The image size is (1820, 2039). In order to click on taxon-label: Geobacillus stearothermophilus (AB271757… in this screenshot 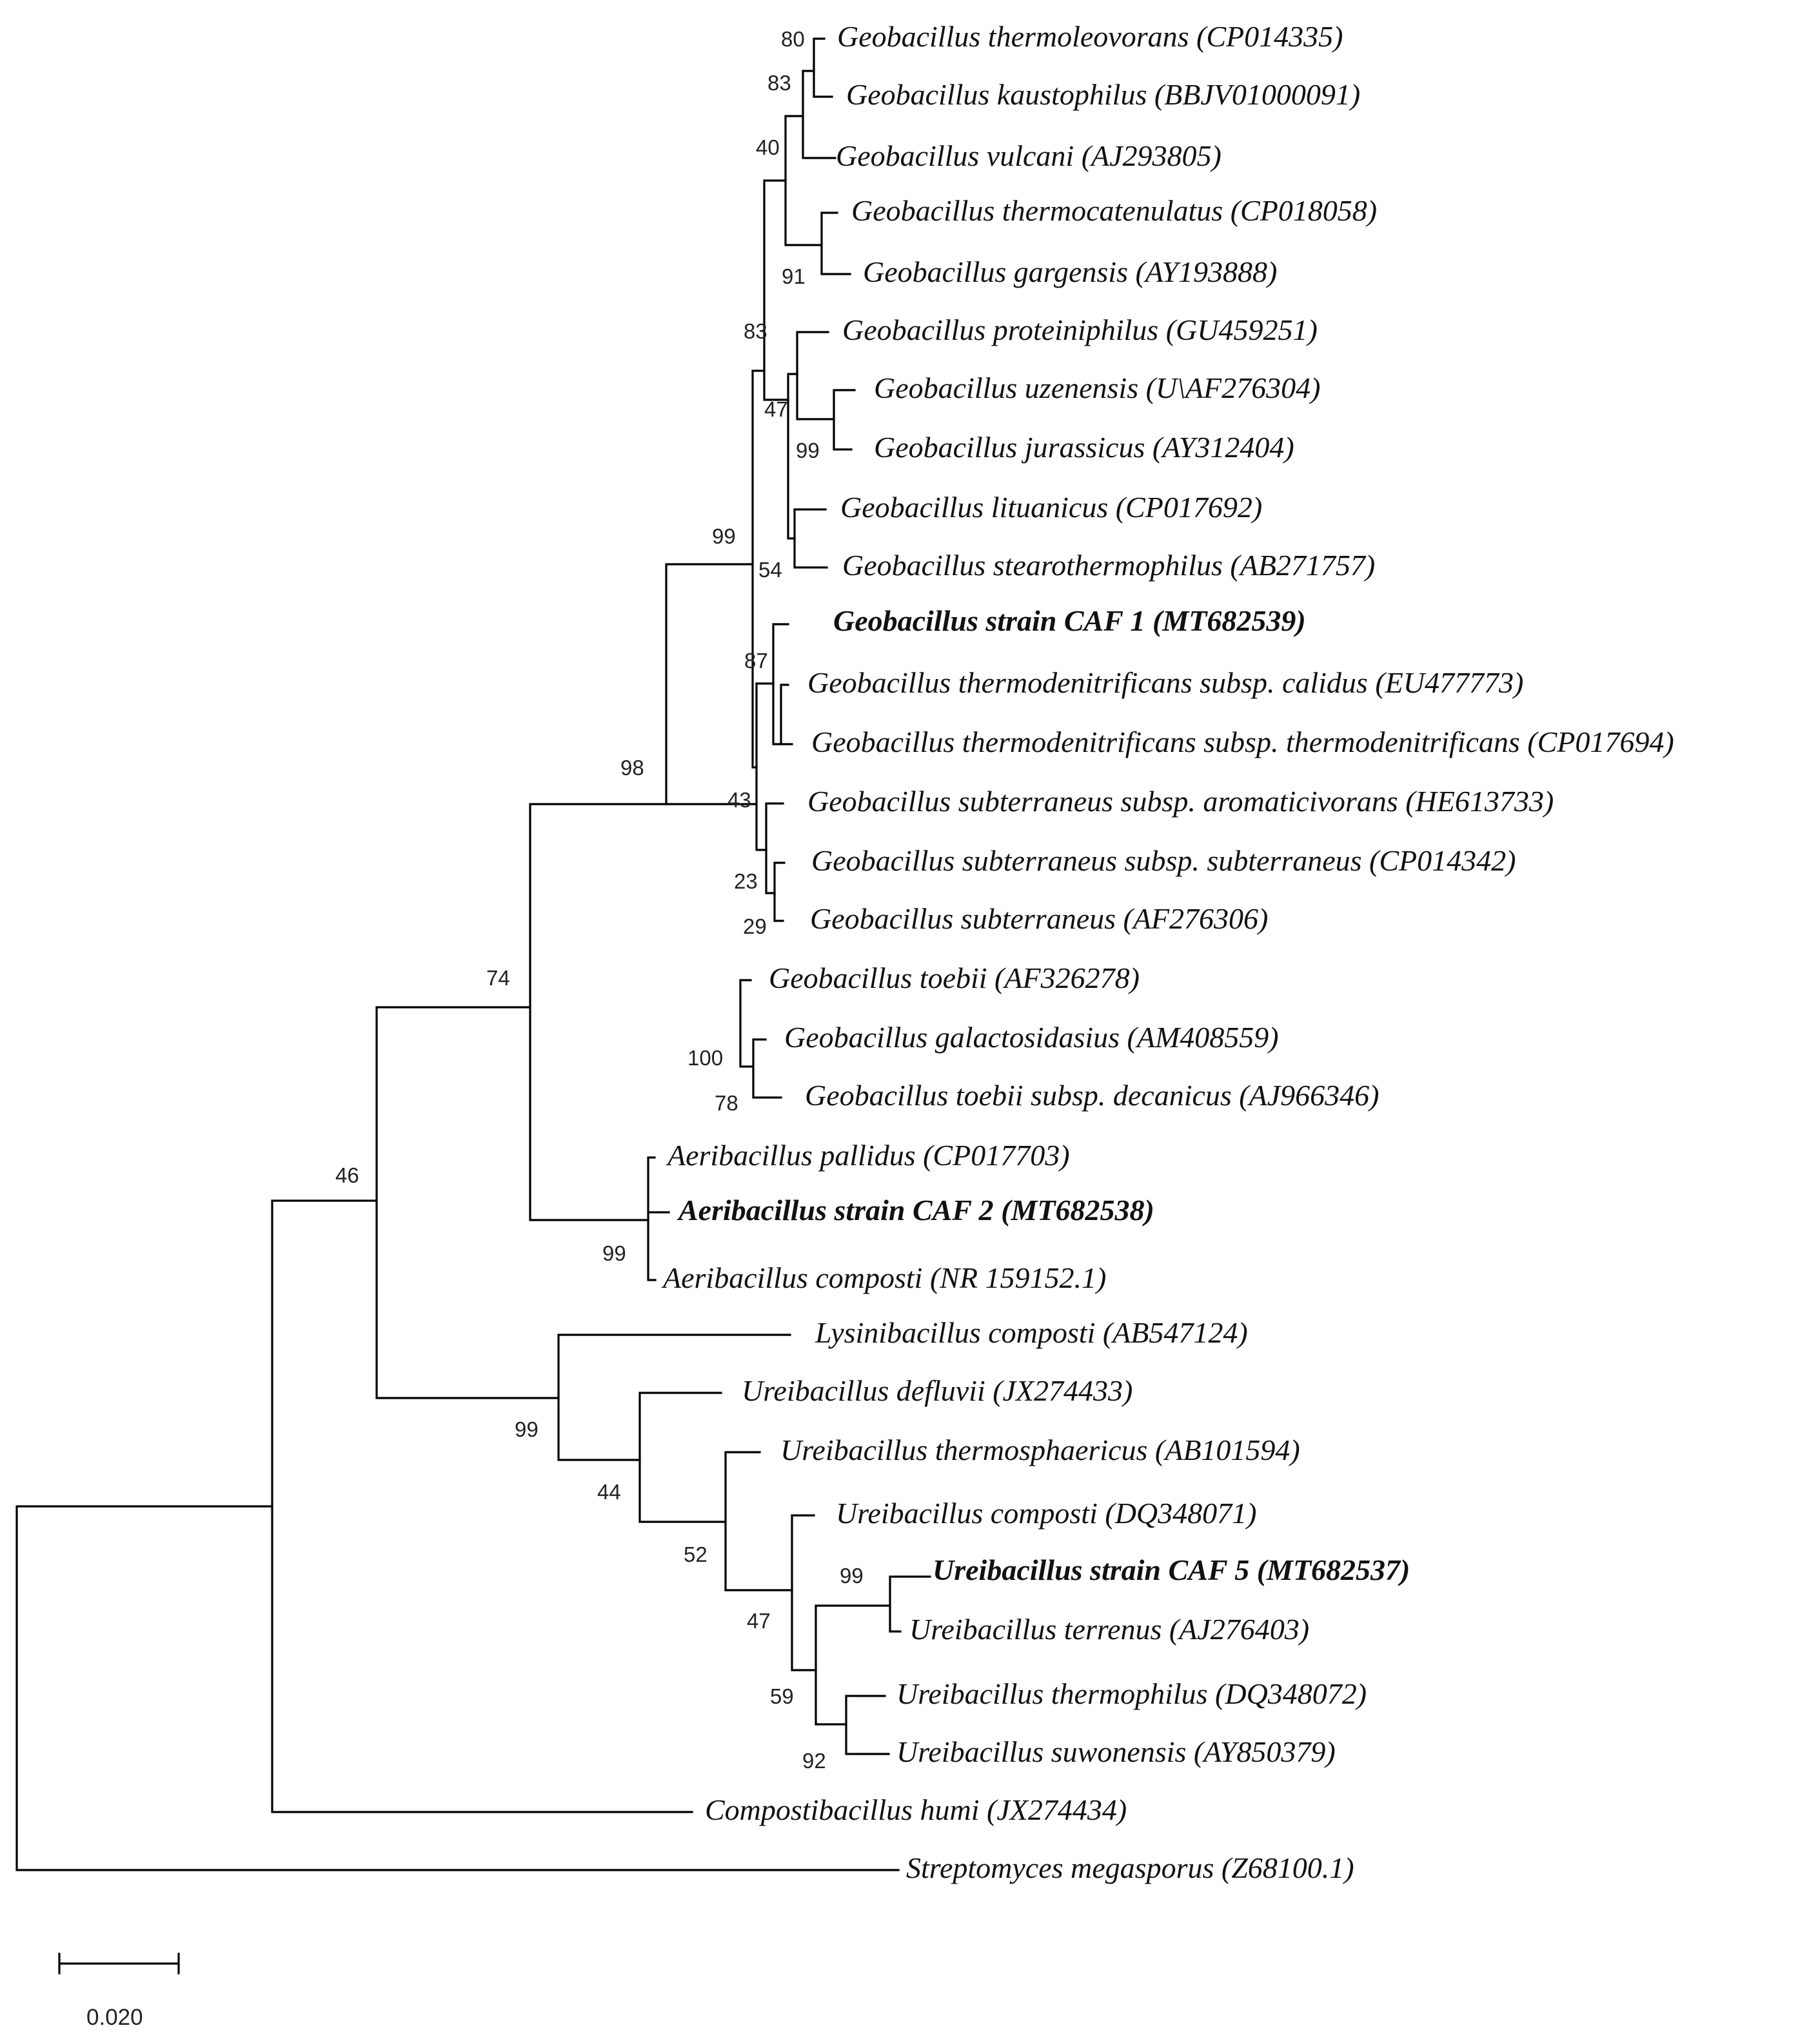, I will do `click(1108, 565)`.